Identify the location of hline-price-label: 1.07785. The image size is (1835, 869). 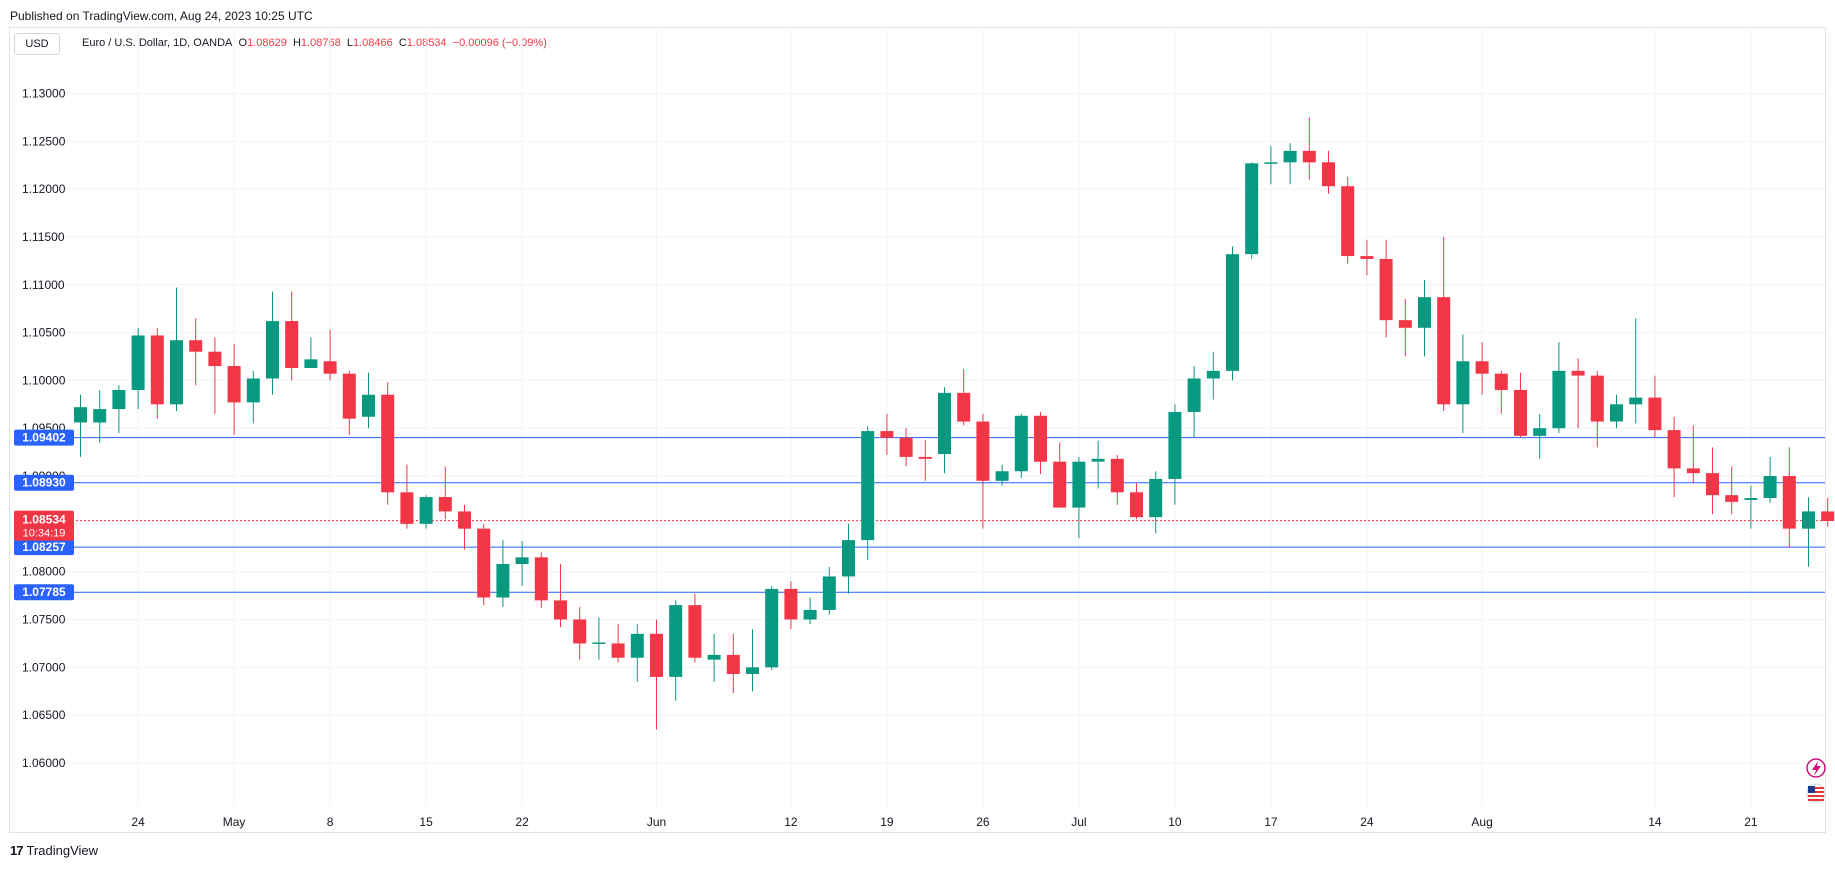
(44, 592).